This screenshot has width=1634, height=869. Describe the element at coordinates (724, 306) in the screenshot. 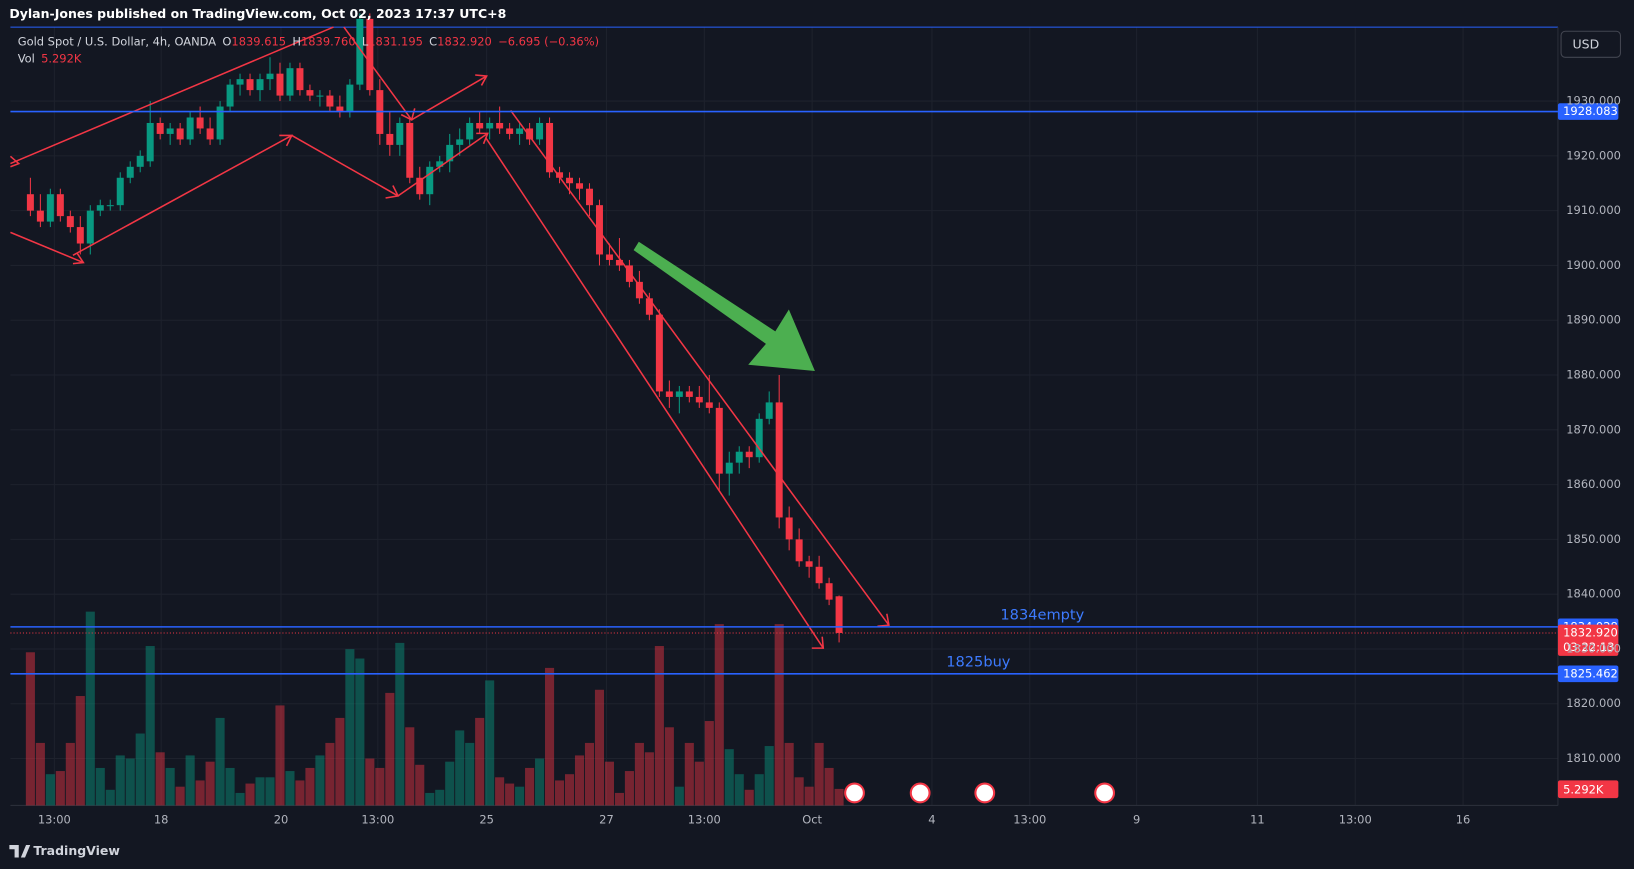

I see `green-arrow` at that location.